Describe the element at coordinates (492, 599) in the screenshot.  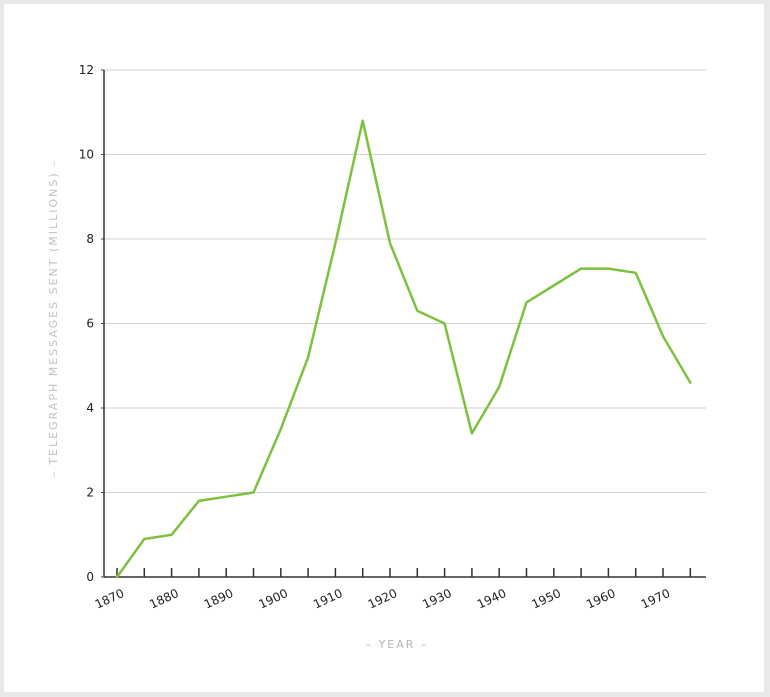
I see `x-tick-label: 1940` at that location.